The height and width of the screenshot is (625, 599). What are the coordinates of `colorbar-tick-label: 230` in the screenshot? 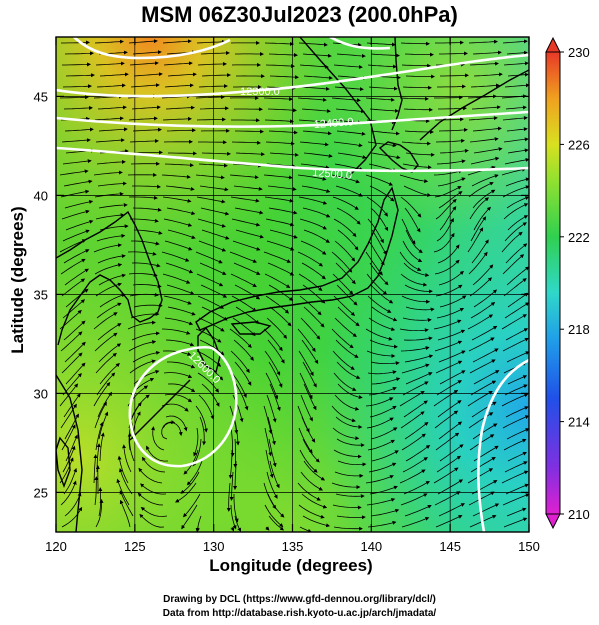 It's located at (579, 52).